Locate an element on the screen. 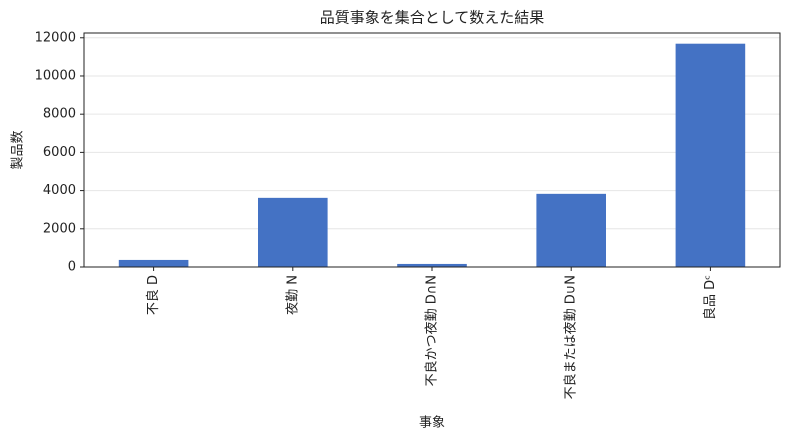 The height and width of the screenshot is (440, 790). y-tick-label: 0 is located at coordinates (72, 267).